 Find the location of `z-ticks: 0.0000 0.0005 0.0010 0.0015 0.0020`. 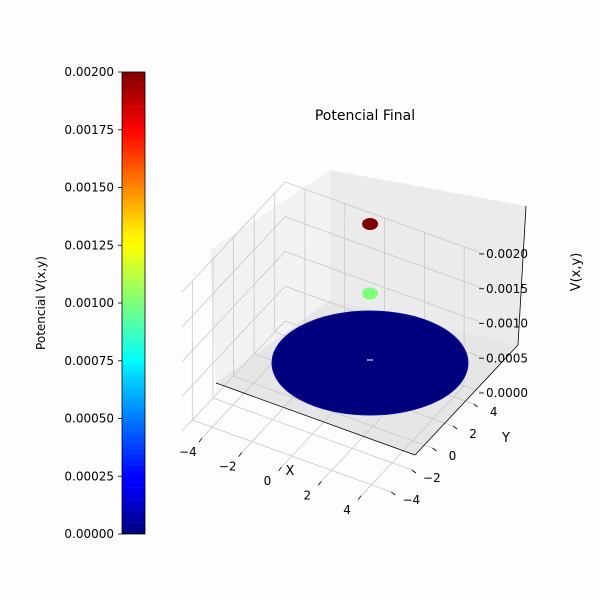

z-ticks: 0.0000 0.0005 0.0010 0.0015 0.0020 is located at coordinates (503, 323).